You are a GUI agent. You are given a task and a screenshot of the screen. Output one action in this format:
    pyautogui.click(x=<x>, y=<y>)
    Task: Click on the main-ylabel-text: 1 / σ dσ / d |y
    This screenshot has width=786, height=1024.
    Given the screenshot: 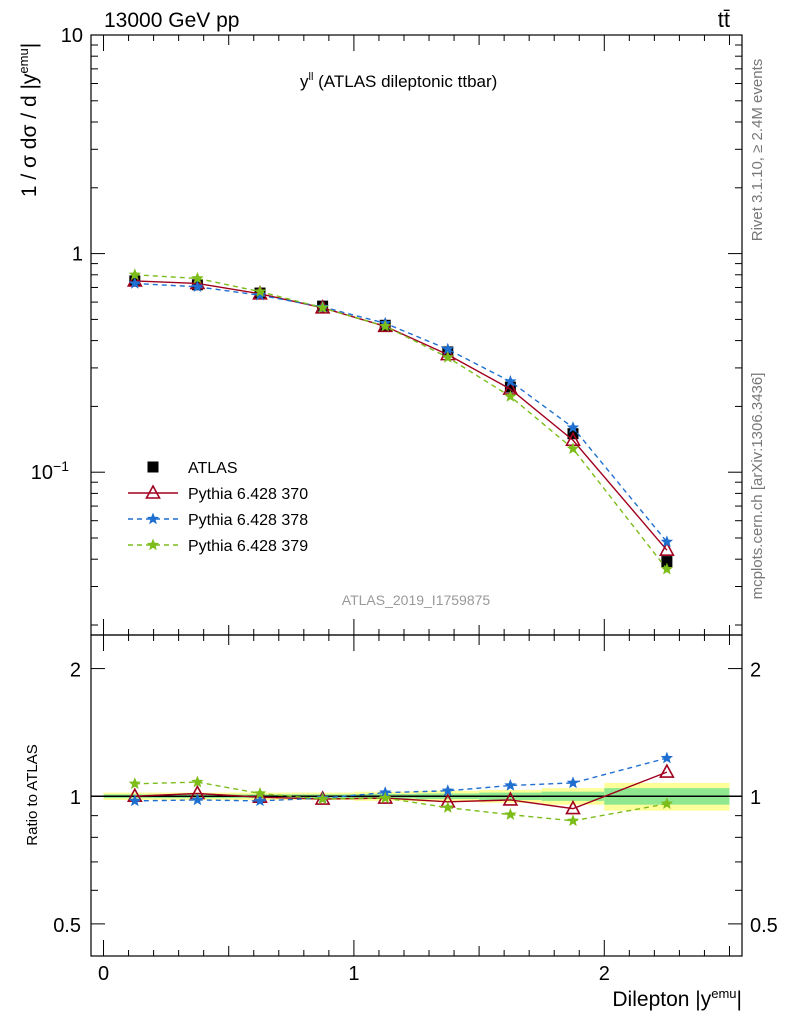 What is the action you would take?
    pyautogui.click(x=29, y=135)
    